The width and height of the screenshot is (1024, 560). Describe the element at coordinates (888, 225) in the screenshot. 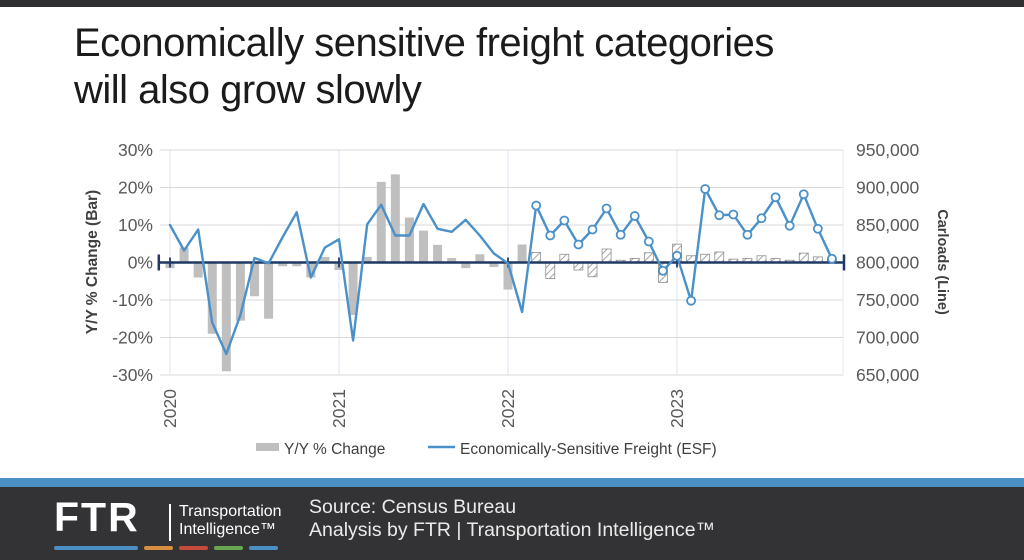

I see `right-axis-tick-label: 850,000` at that location.